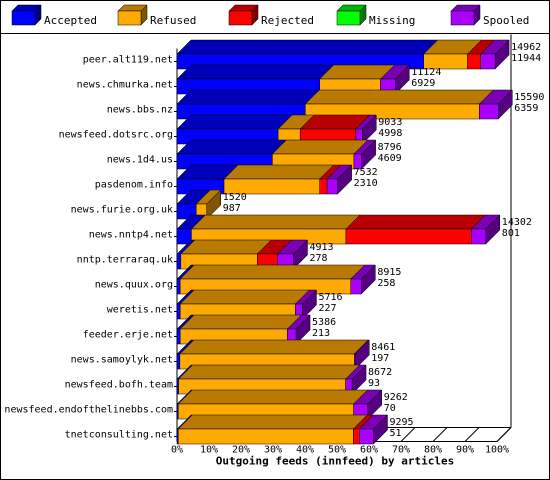 The height and width of the screenshot is (480, 550). What do you see at coordinates (273, 450) in the screenshot?
I see `x-tick-label: 30%` at bounding box center [273, 450].